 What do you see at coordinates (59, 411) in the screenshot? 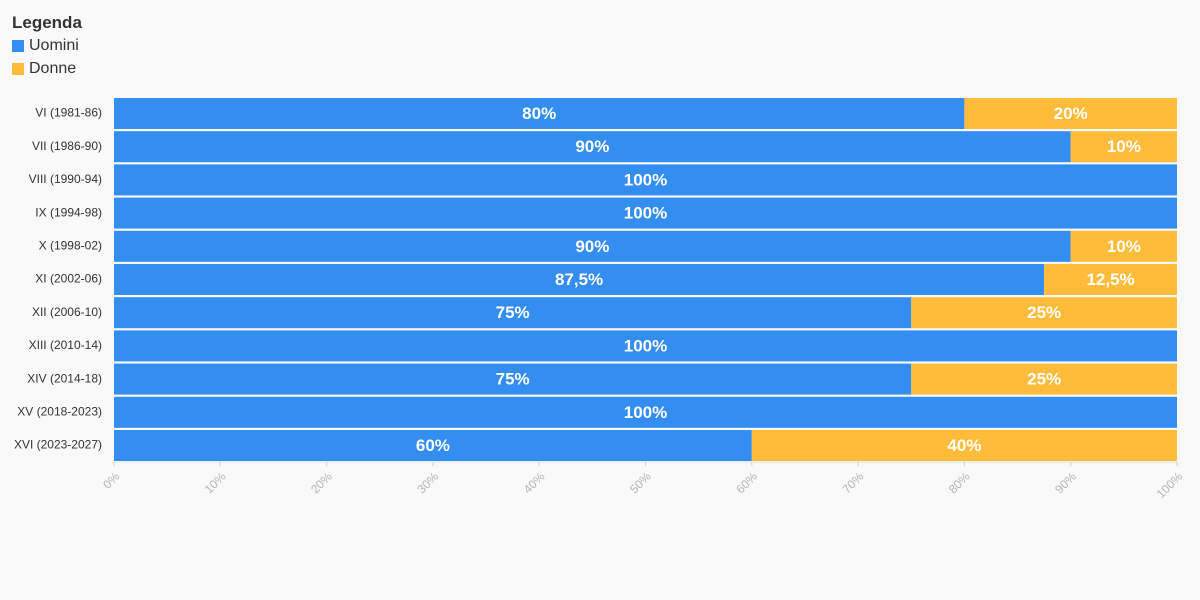
I see `category-label-xv: XV (2018-2023)` at bounding box center [59, 411].